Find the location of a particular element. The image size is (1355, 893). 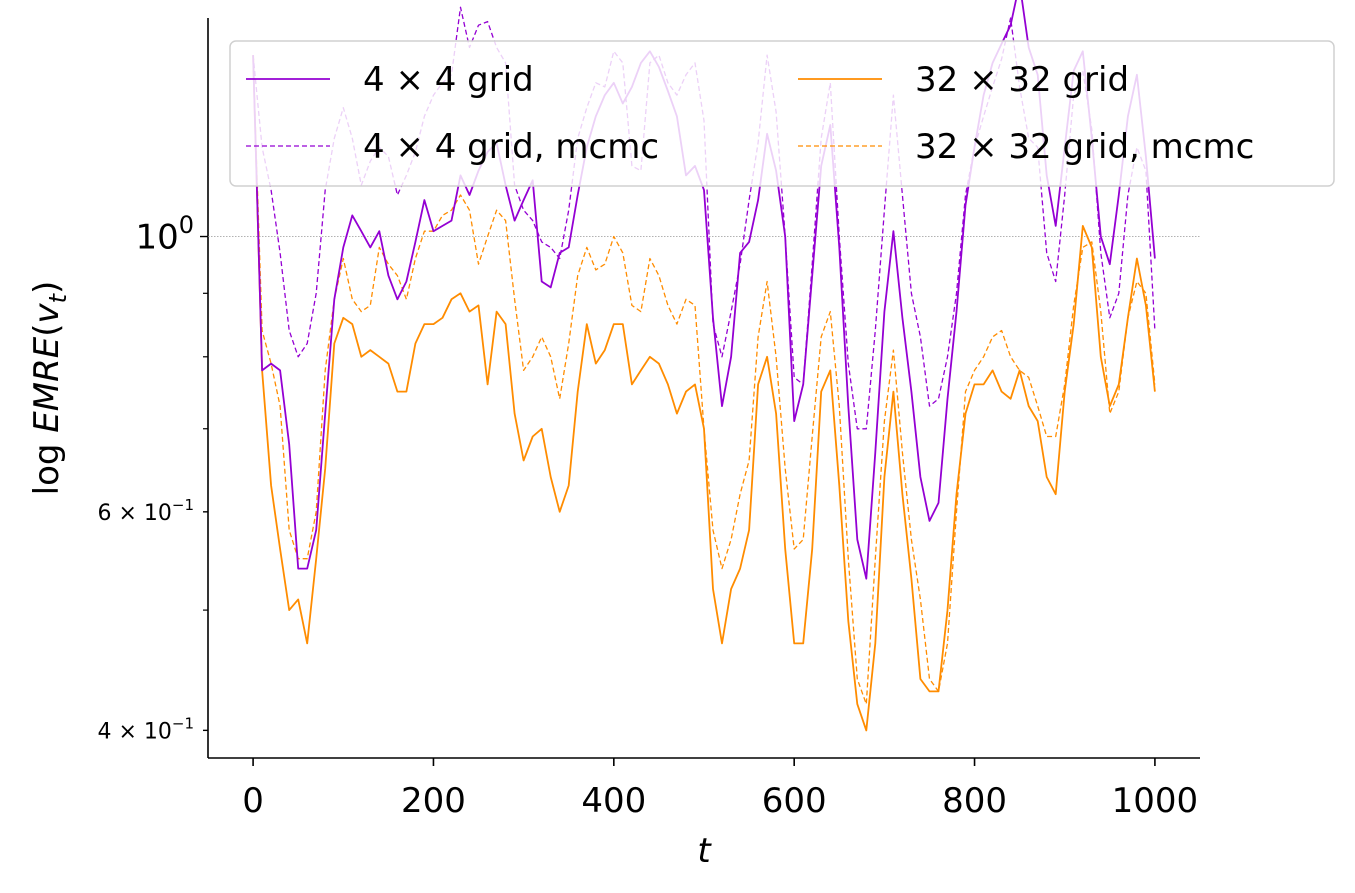

legend-label: 32 × 32 grid is located at coordinates (1022, 80).